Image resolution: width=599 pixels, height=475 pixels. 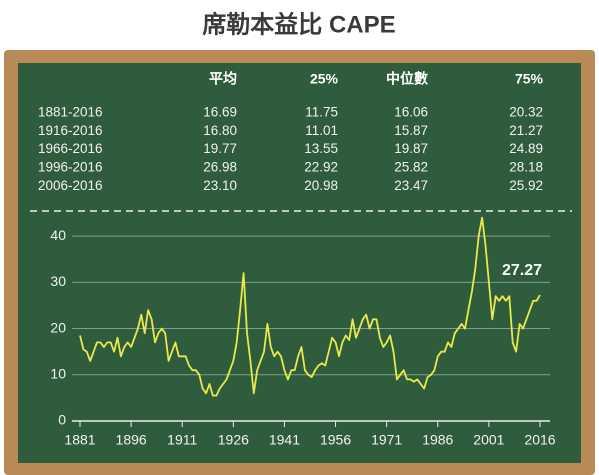 I want to click on table-cell: 24.89, so click(x=526, y=148).